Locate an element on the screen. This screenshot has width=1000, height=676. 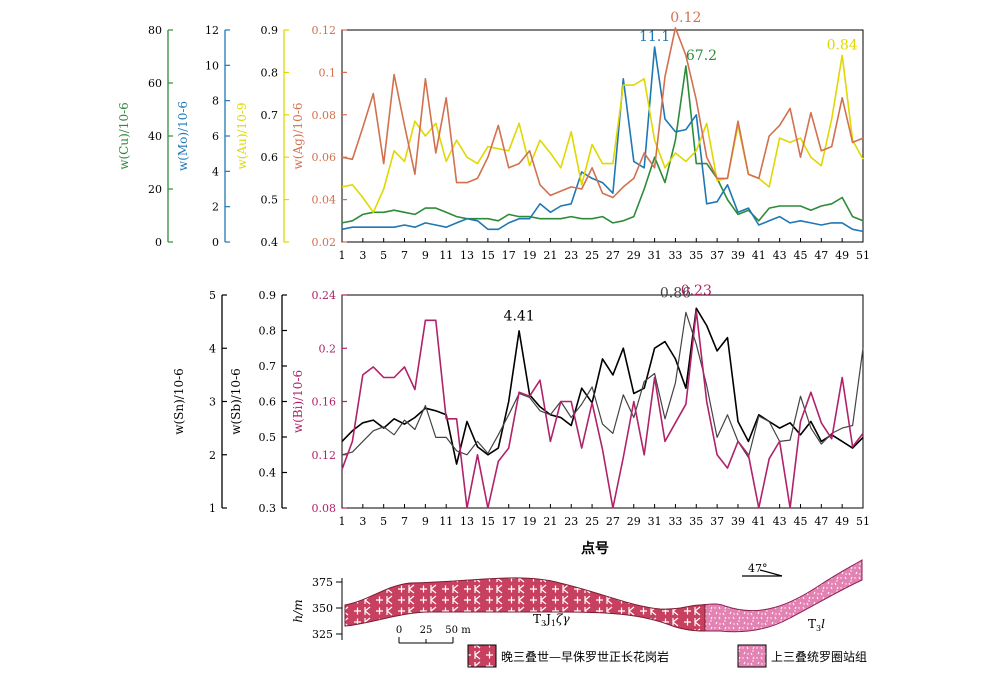
series-line-ag is located at coordinates (602, 113).